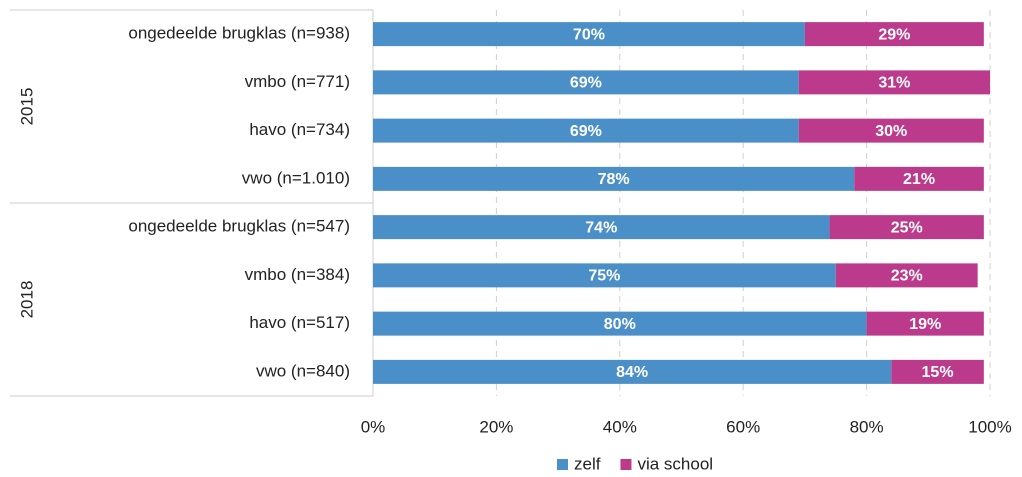  What do you see at coordinates (743, 426) in the screenshot?
I see `x-tick-label: 60%` at bounding box center [743, 426].